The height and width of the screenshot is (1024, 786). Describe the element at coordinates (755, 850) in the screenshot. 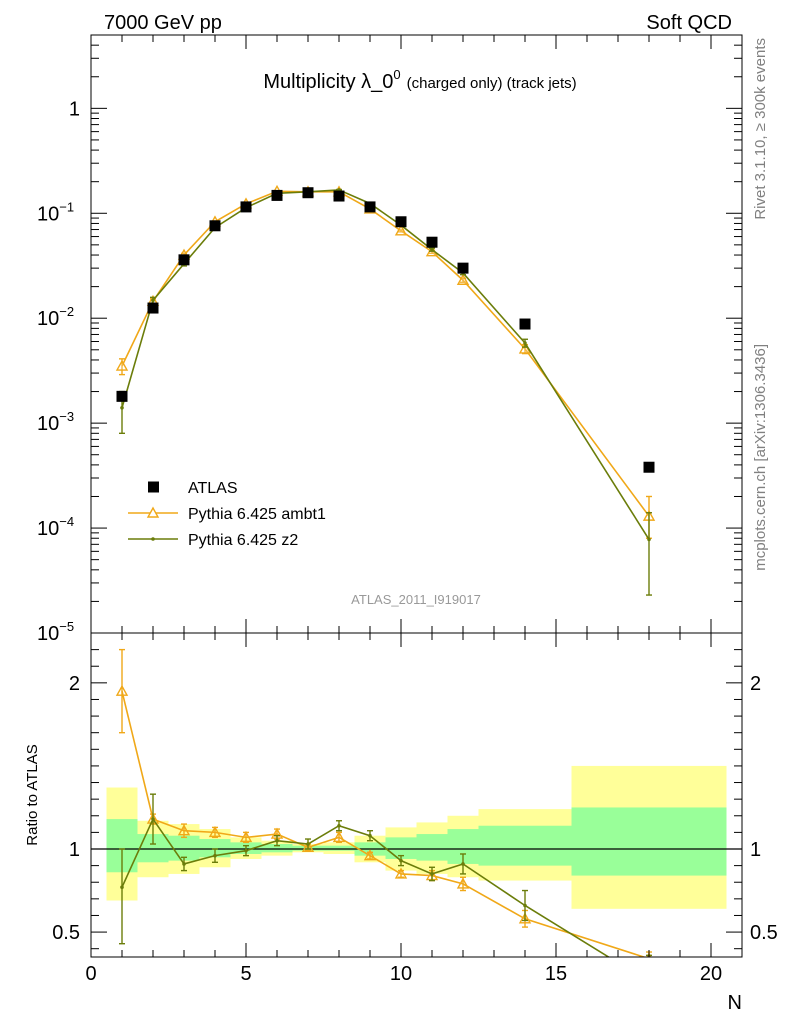

I see `ratio-ytick-label-right: 1` at that location.